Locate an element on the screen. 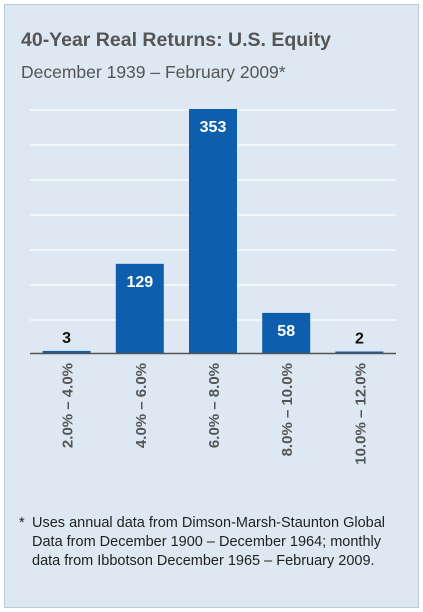  data-label: 2 is located at coordinates (359, 339).